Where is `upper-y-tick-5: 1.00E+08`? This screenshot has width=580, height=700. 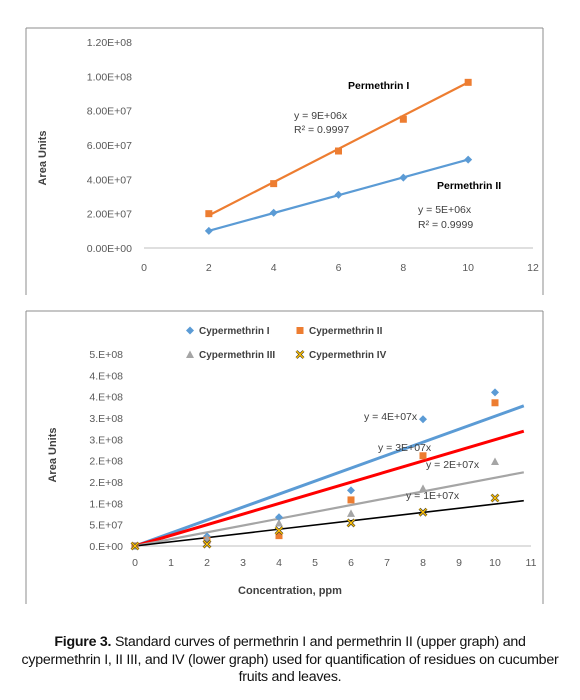 upper-y-tick-5: 1.00E+08 is located at coordinates (109, 77).